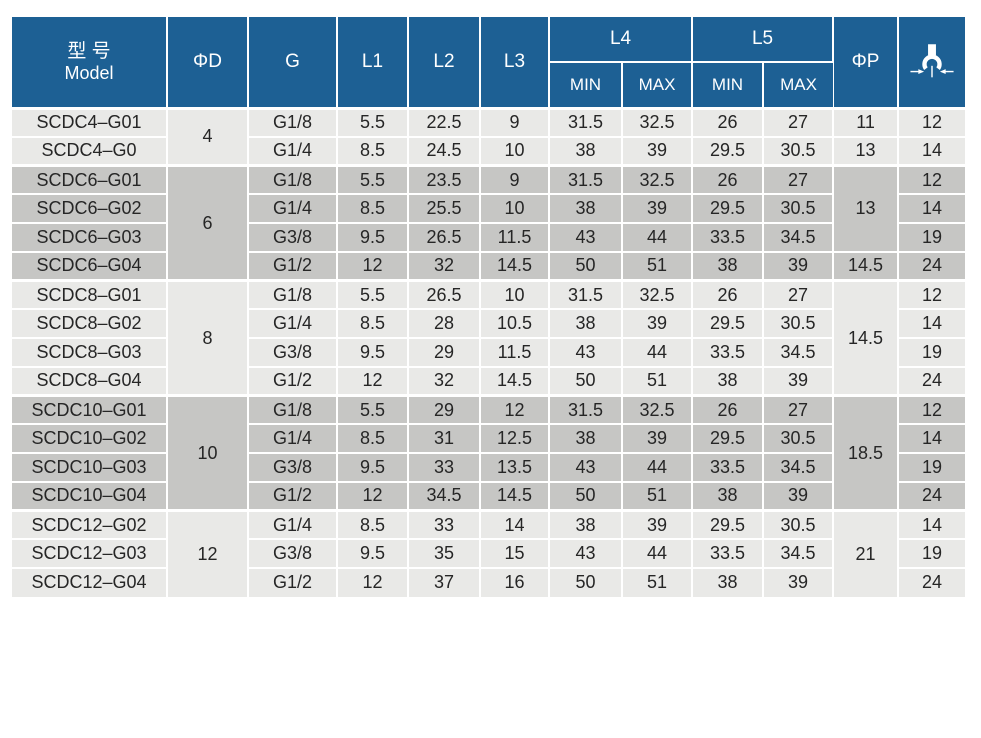 The height and width of the screenshot is (738, 981). What do you see at coordinates (866, 150) in the screenshot?
I see `cell-phi-p: 13` at bounding box center [866, 150].